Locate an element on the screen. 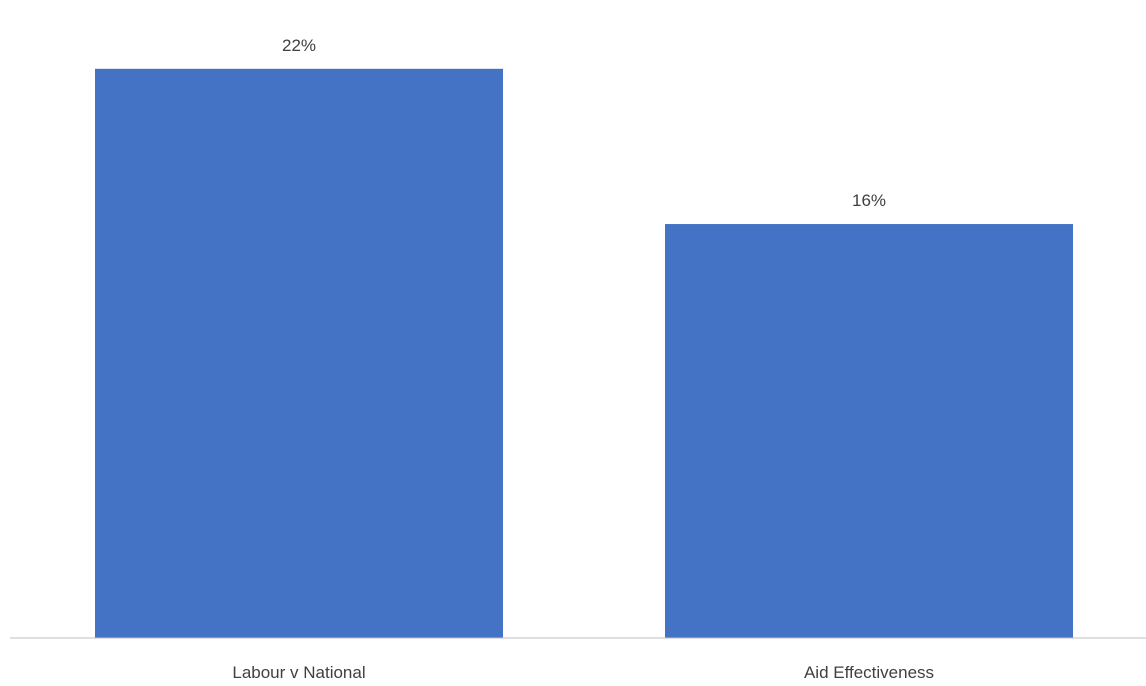 This screenshot has height=686, width=1146. category-label-1: Labour v National is located at coordinates (298, 672).